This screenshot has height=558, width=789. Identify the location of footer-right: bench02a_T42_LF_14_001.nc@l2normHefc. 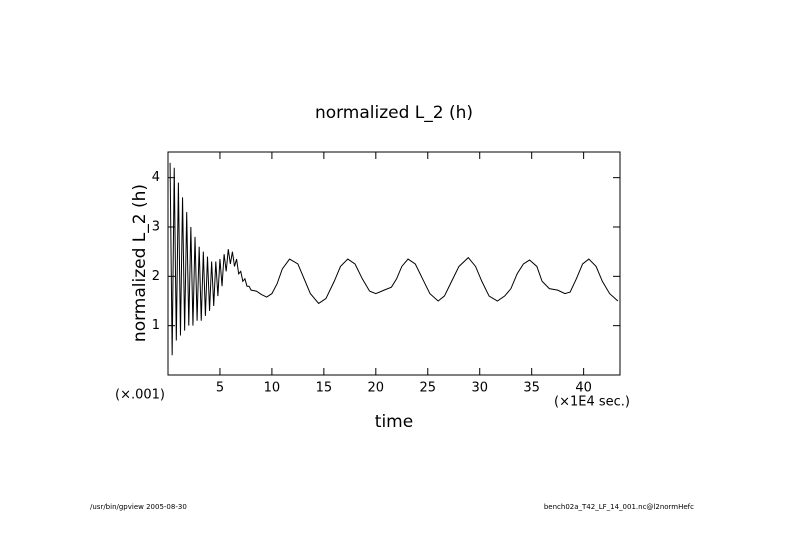
(619, 507).